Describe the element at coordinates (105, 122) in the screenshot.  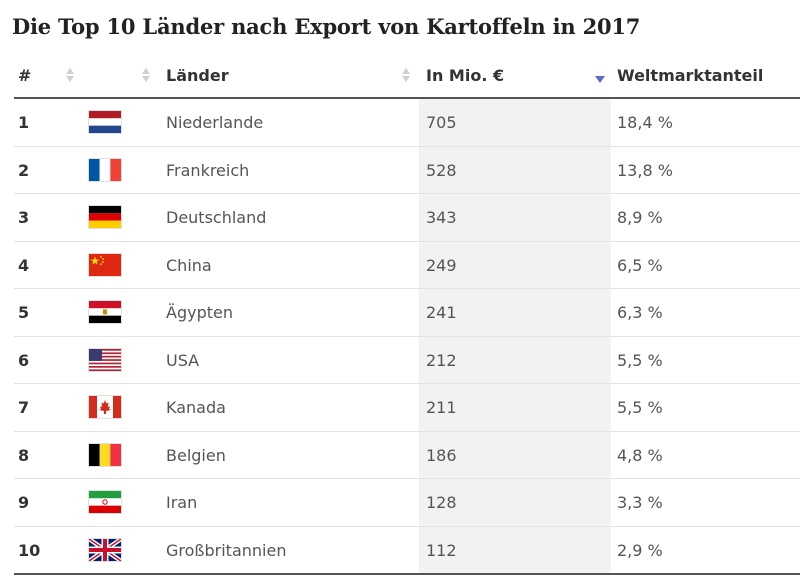
I see `netherlands-flag-icon` at that location.